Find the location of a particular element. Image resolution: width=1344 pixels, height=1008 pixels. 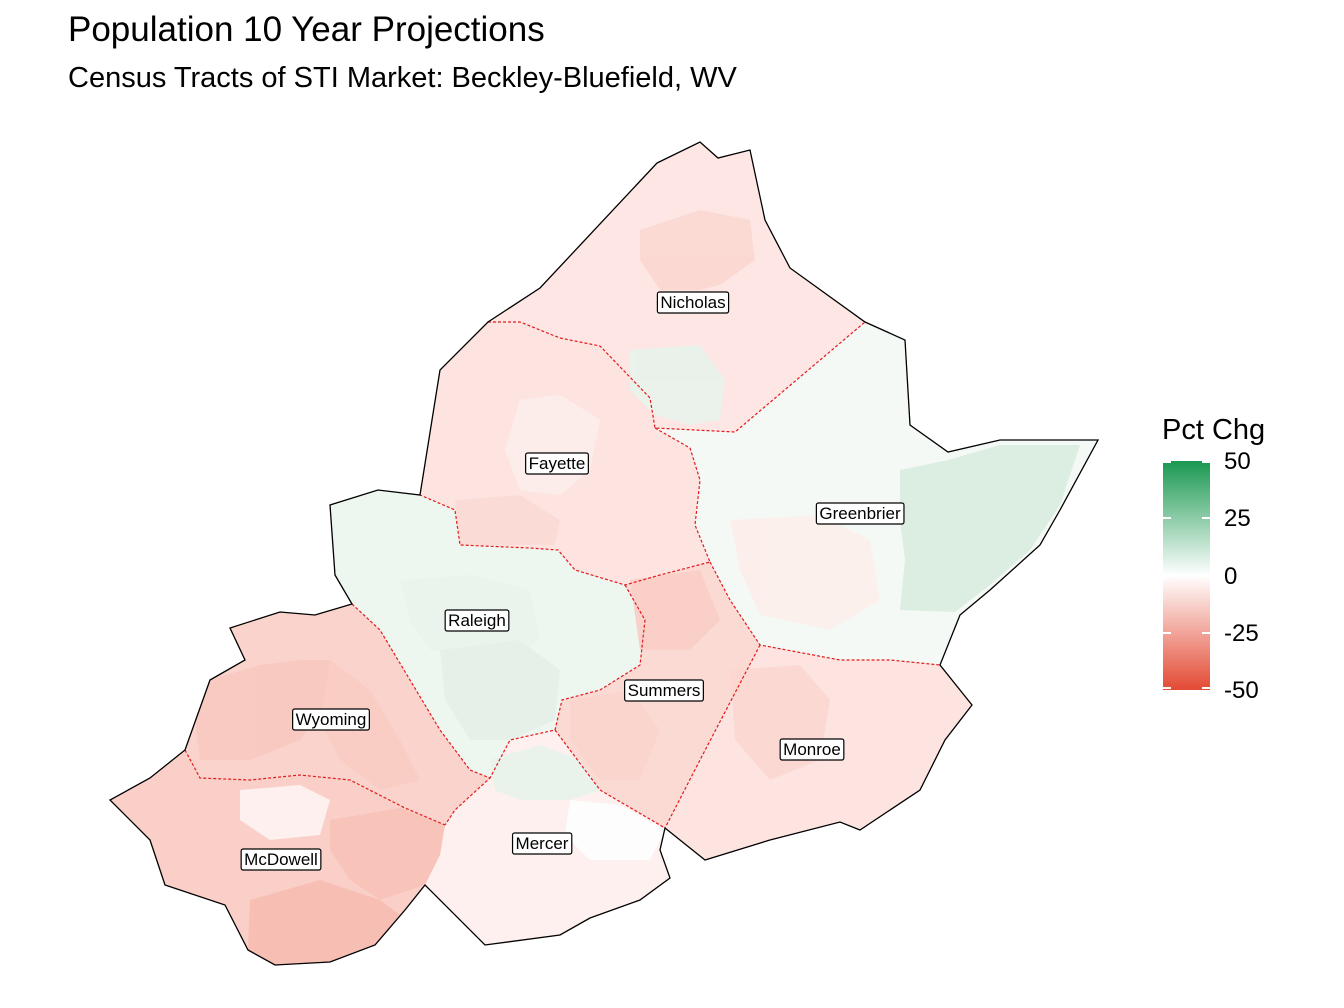

county-label-wyoming: Wyoming is located at coordinates (331, 719).